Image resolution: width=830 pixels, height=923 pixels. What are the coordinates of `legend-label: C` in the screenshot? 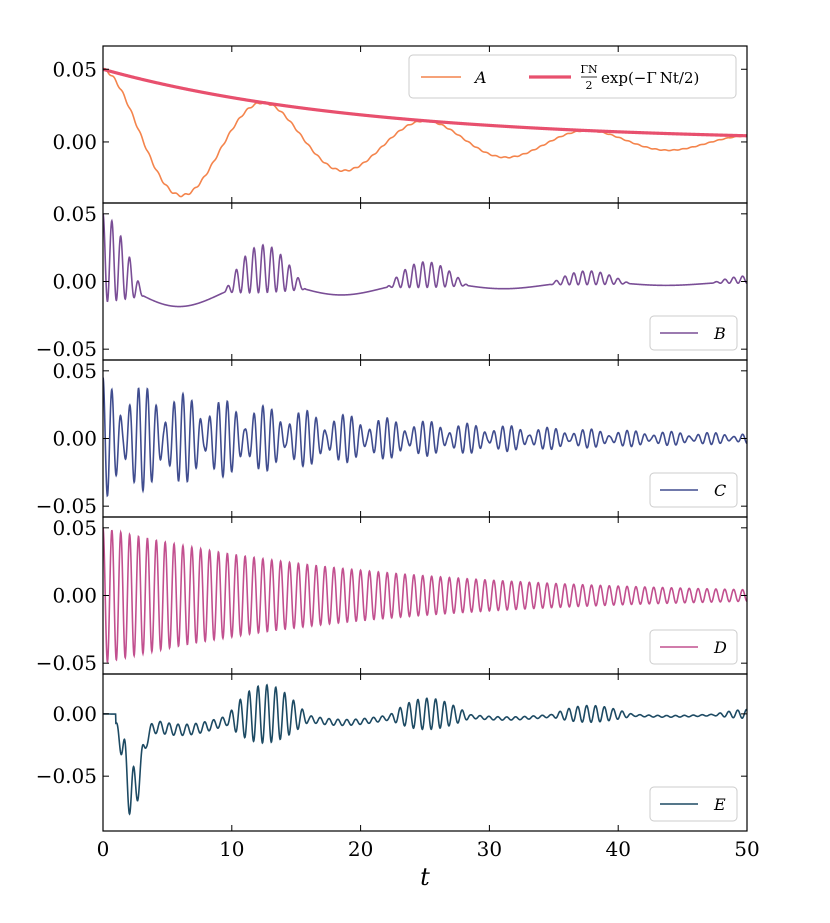 It's located at (720, 490).